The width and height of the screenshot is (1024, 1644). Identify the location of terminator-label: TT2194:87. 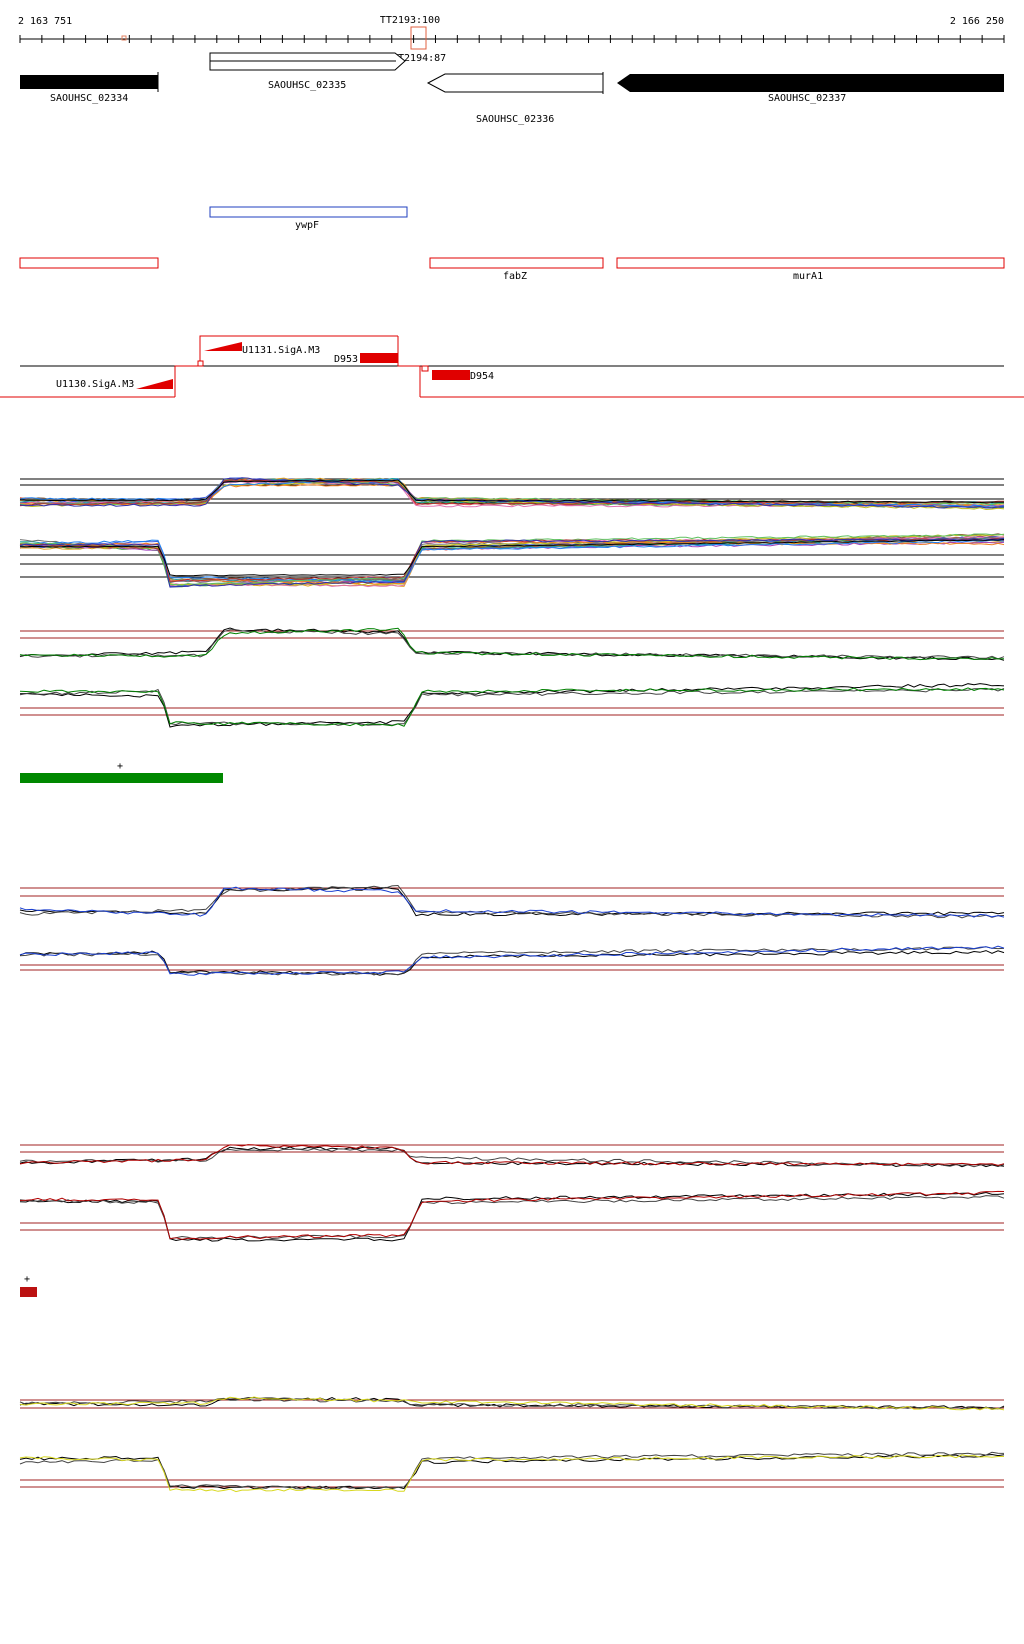
(419, 58).